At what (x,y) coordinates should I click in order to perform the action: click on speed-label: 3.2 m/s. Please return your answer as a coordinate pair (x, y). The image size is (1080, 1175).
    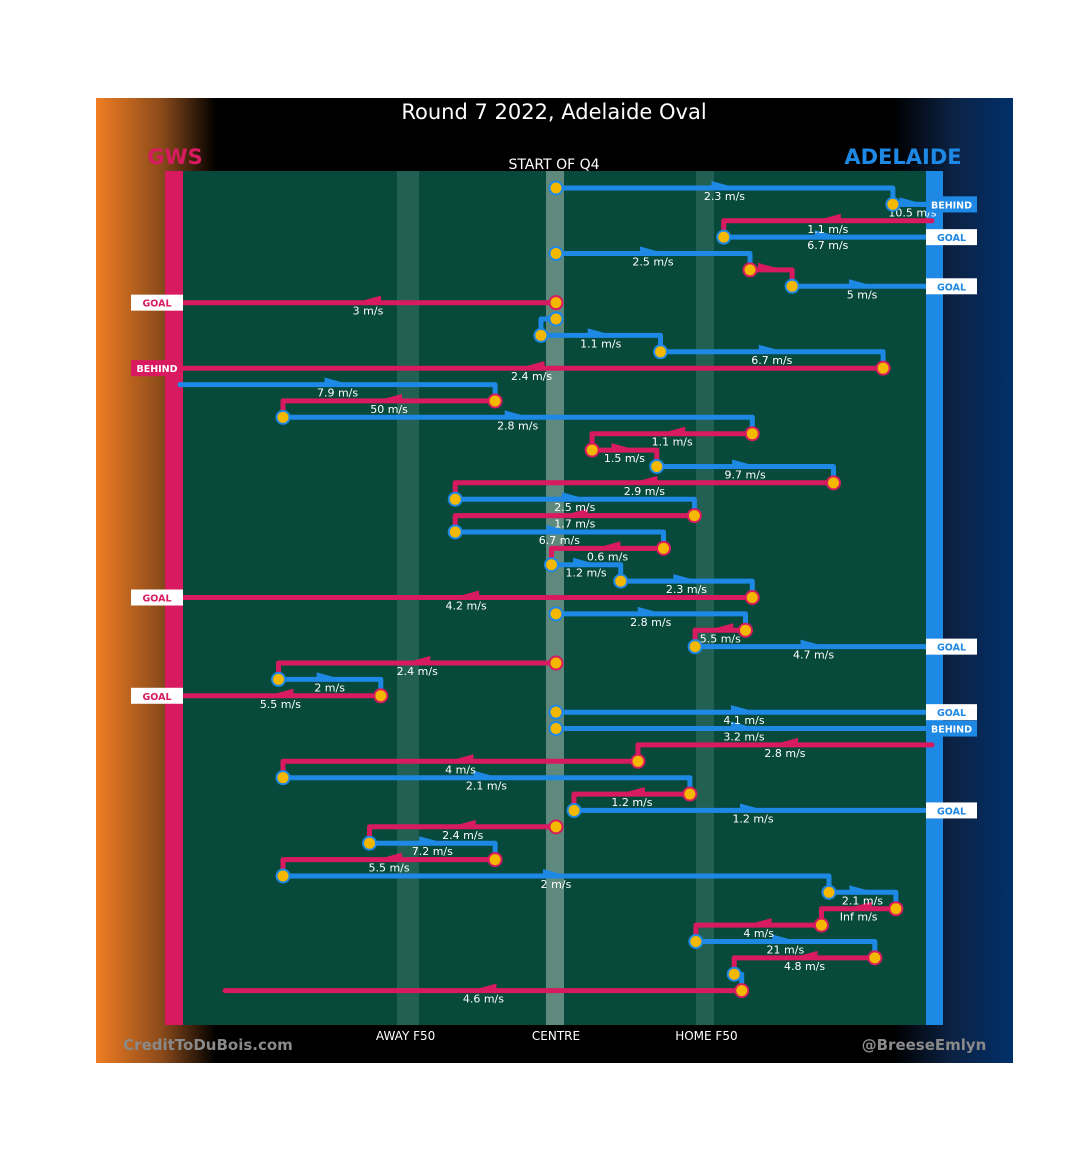
    Looking at the image, I should click on (743, 737).